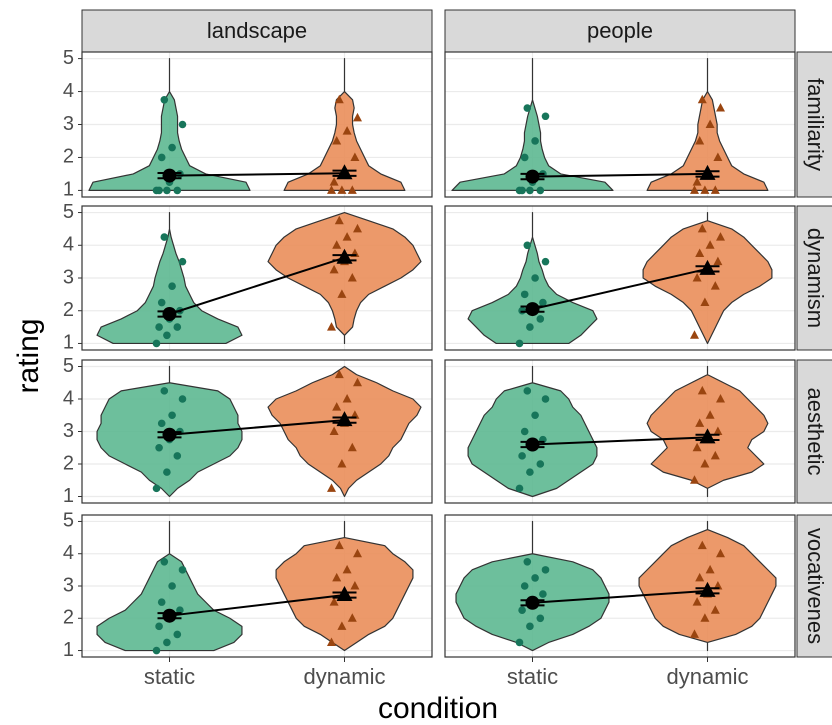 Image resolution: width=832 pixels, height=725 pixels. What do you see at coordinates (815, 431) in the screenshot?
I see `row-strip-label: aesthetic` at bounding box center [815, 431].